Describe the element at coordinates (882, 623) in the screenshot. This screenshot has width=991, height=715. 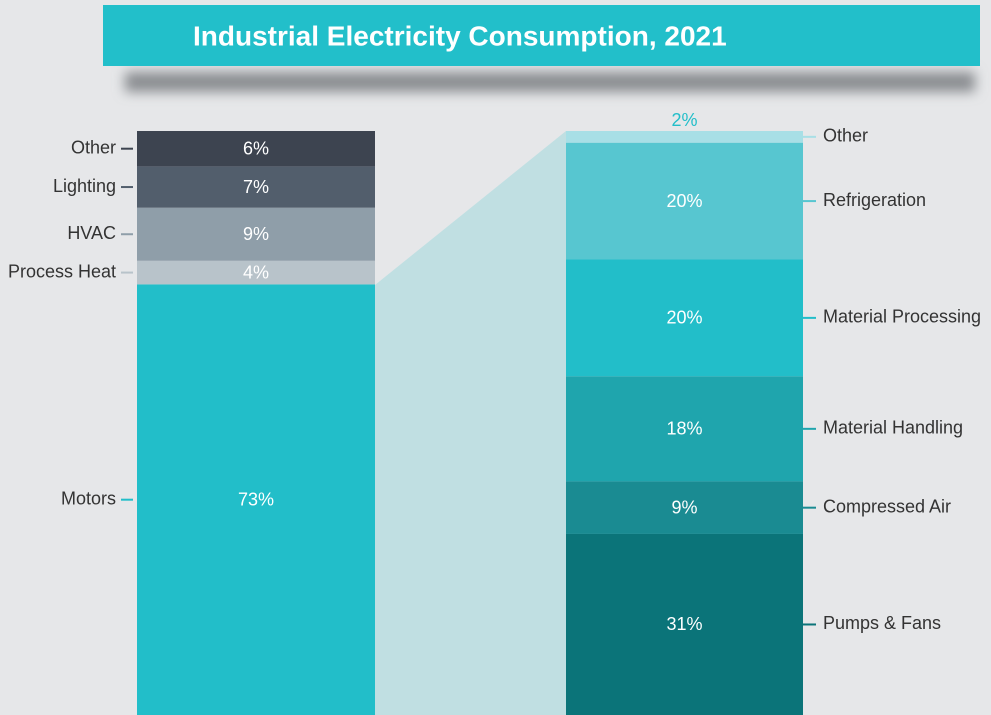
I see `category-label: Pumps & Fans` at that location.